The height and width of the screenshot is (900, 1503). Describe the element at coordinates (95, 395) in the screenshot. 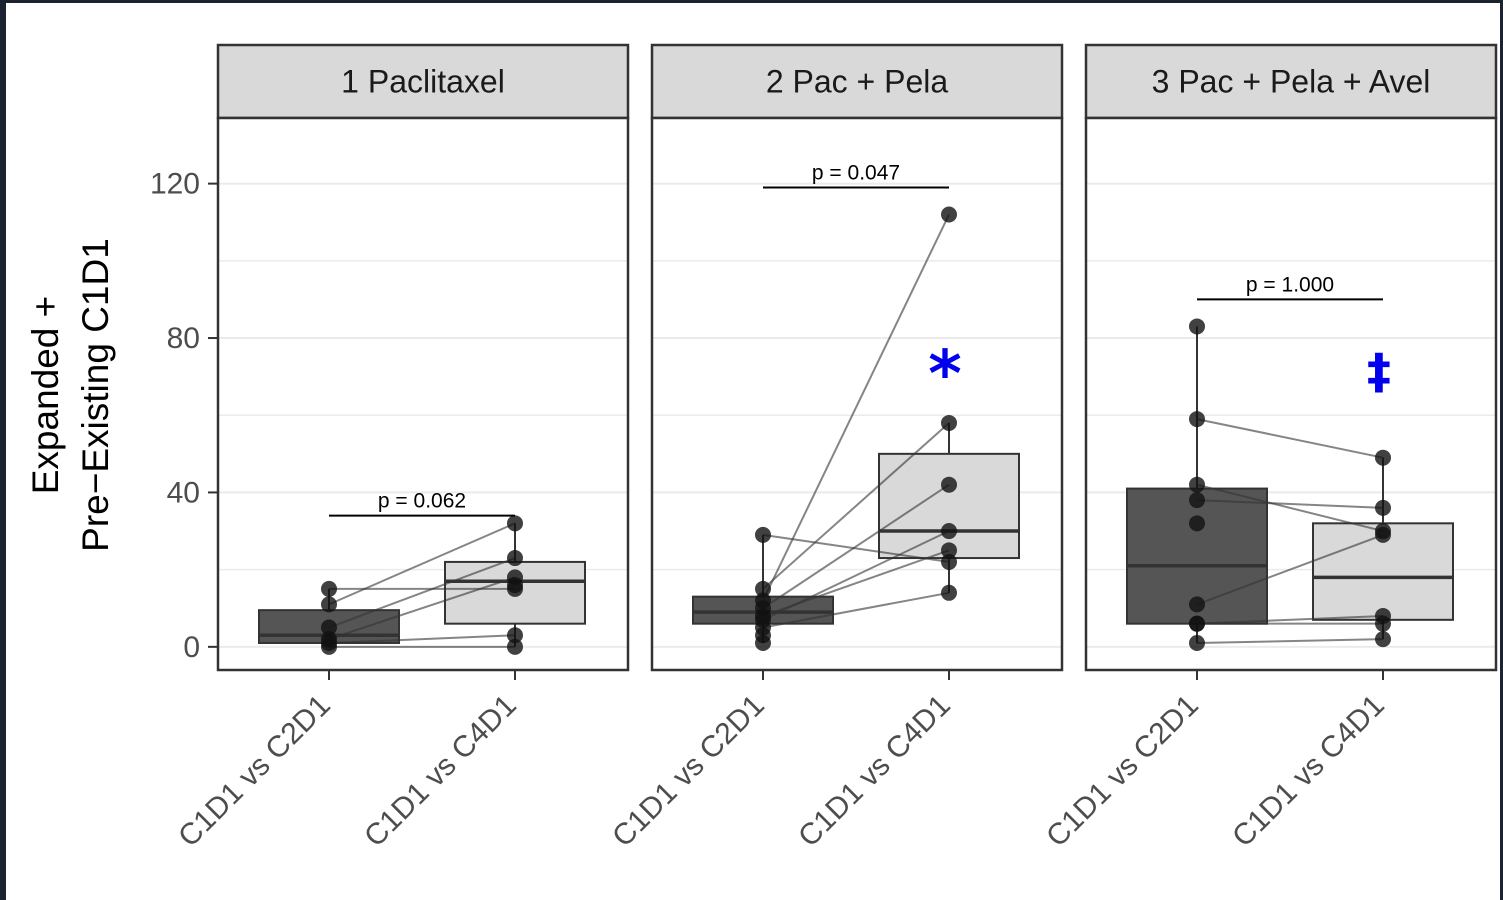

I see `y-axis-label-line-2: Pre−Existing C1D1` at that location.